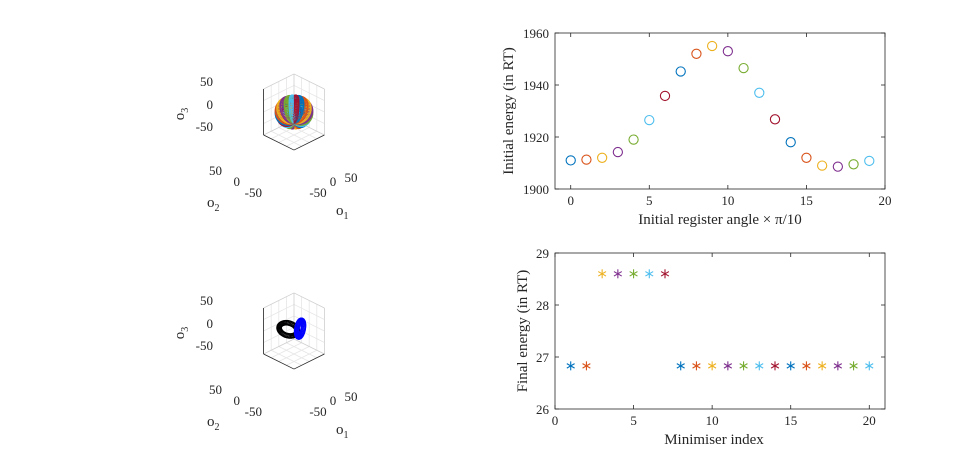 This screenshot has width=969, height=461. What do you see at coordinates (542, 305) in the screenshot?
I see `y-tick-label: 28` at bounding box center [542, 305].